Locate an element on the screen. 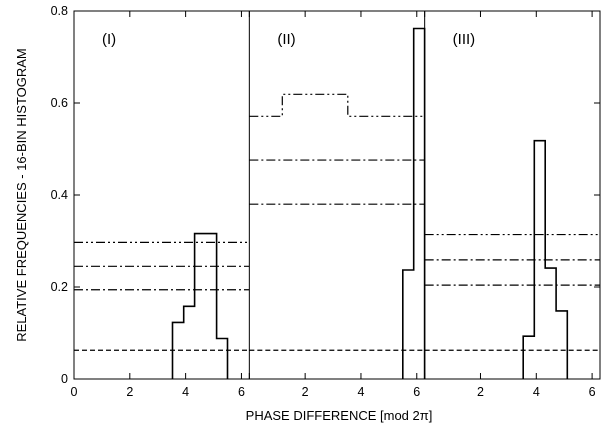 The image size is (604, 428). y-tick-label: 0.6 is located at coordinates (59, 103).